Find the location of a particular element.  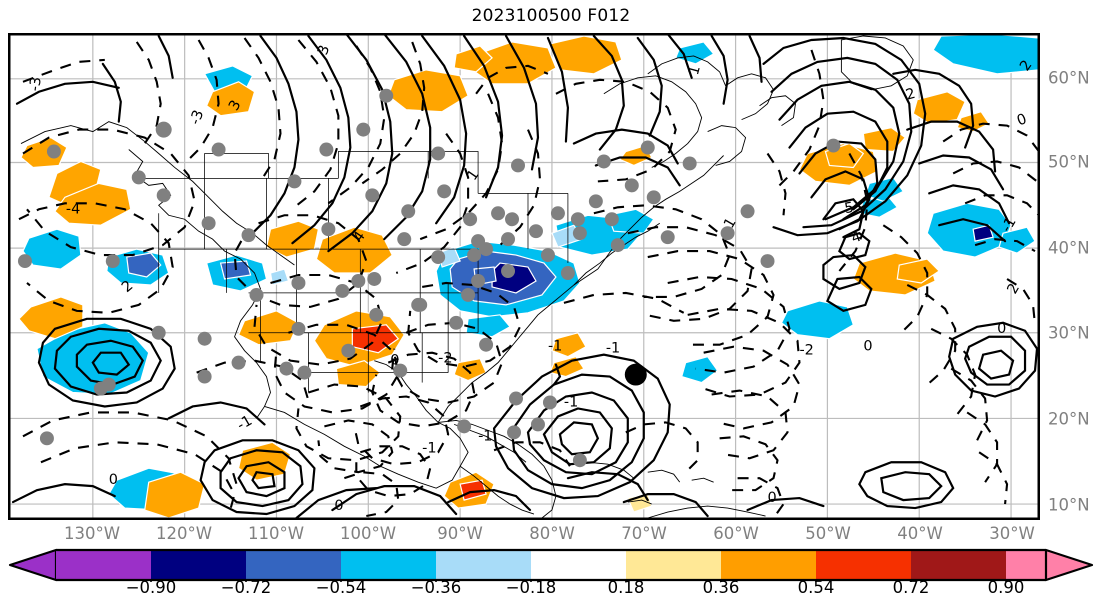

xtick-2: 110°W is located at coordinates (276, 533).